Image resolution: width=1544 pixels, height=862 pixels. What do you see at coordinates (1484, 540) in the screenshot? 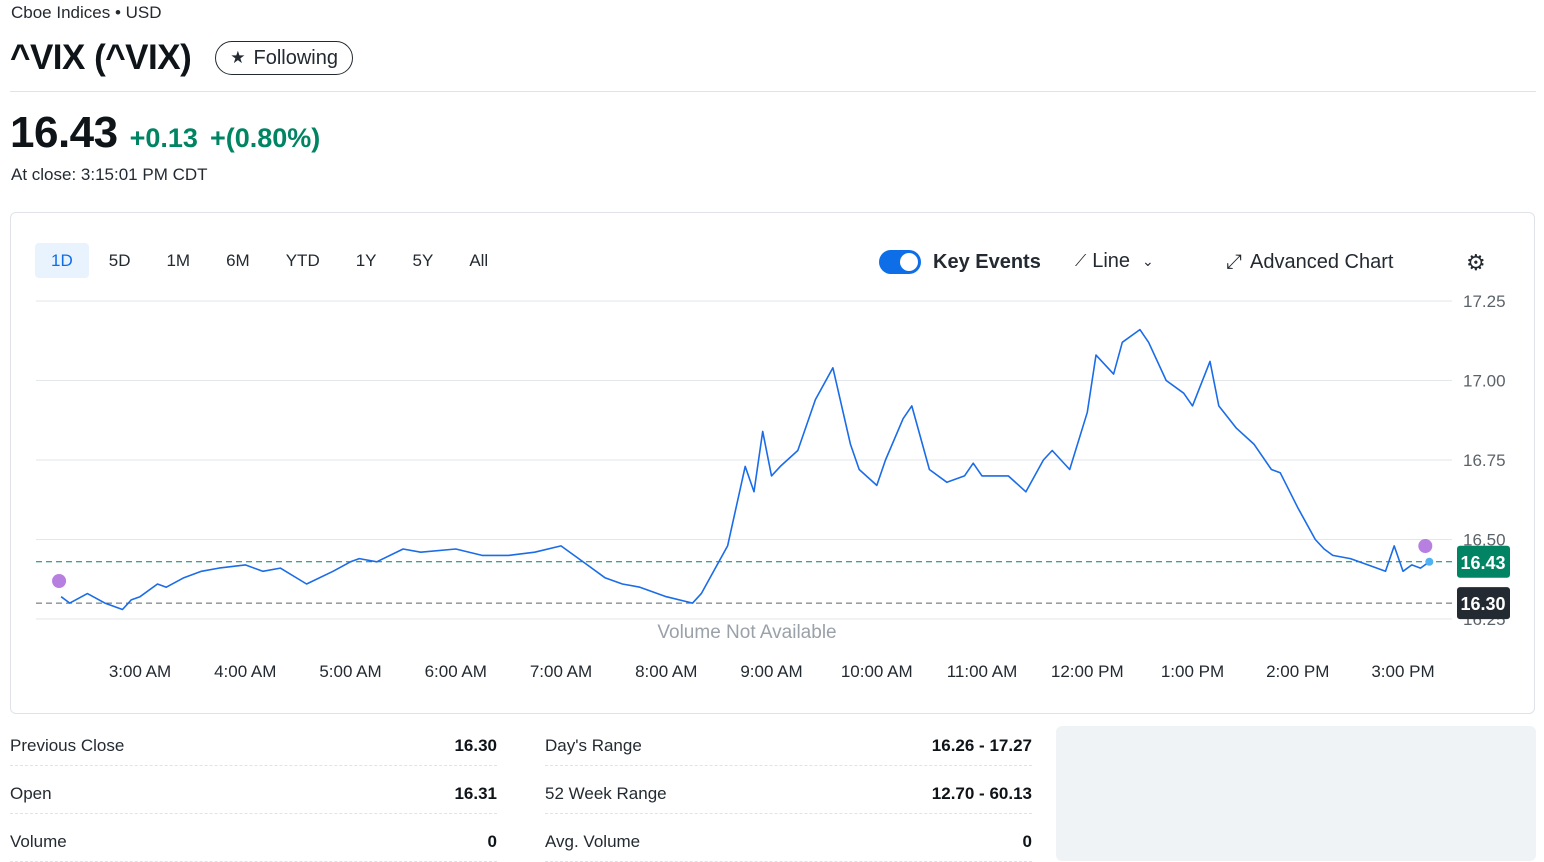
I see `y-tick-label: 16.50` at bounding box center [1484, 540].